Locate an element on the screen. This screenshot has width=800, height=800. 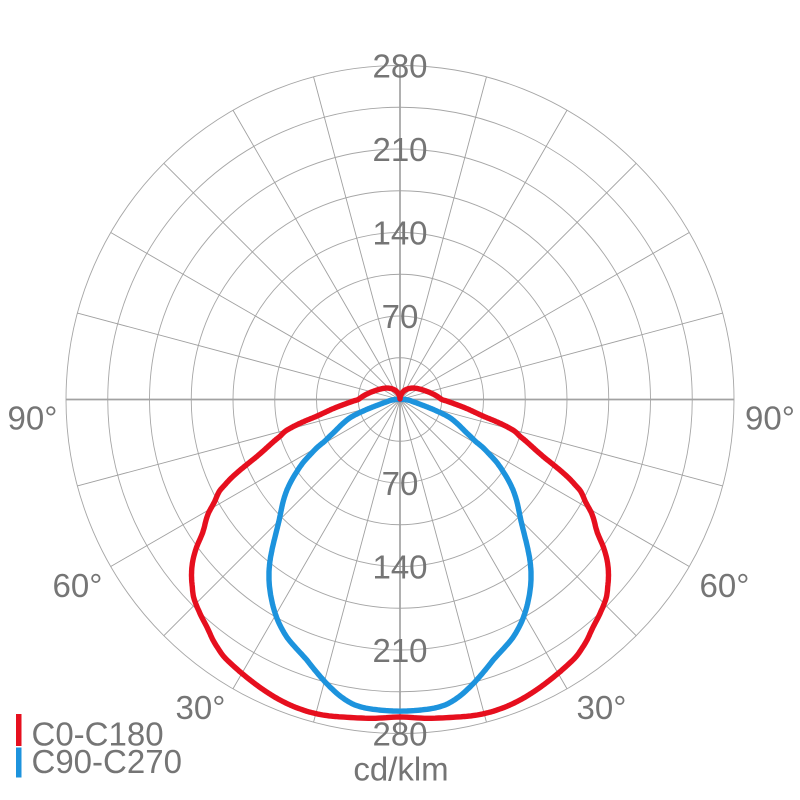
svg-text: C90-C270 is located at coordinates (107, 761).